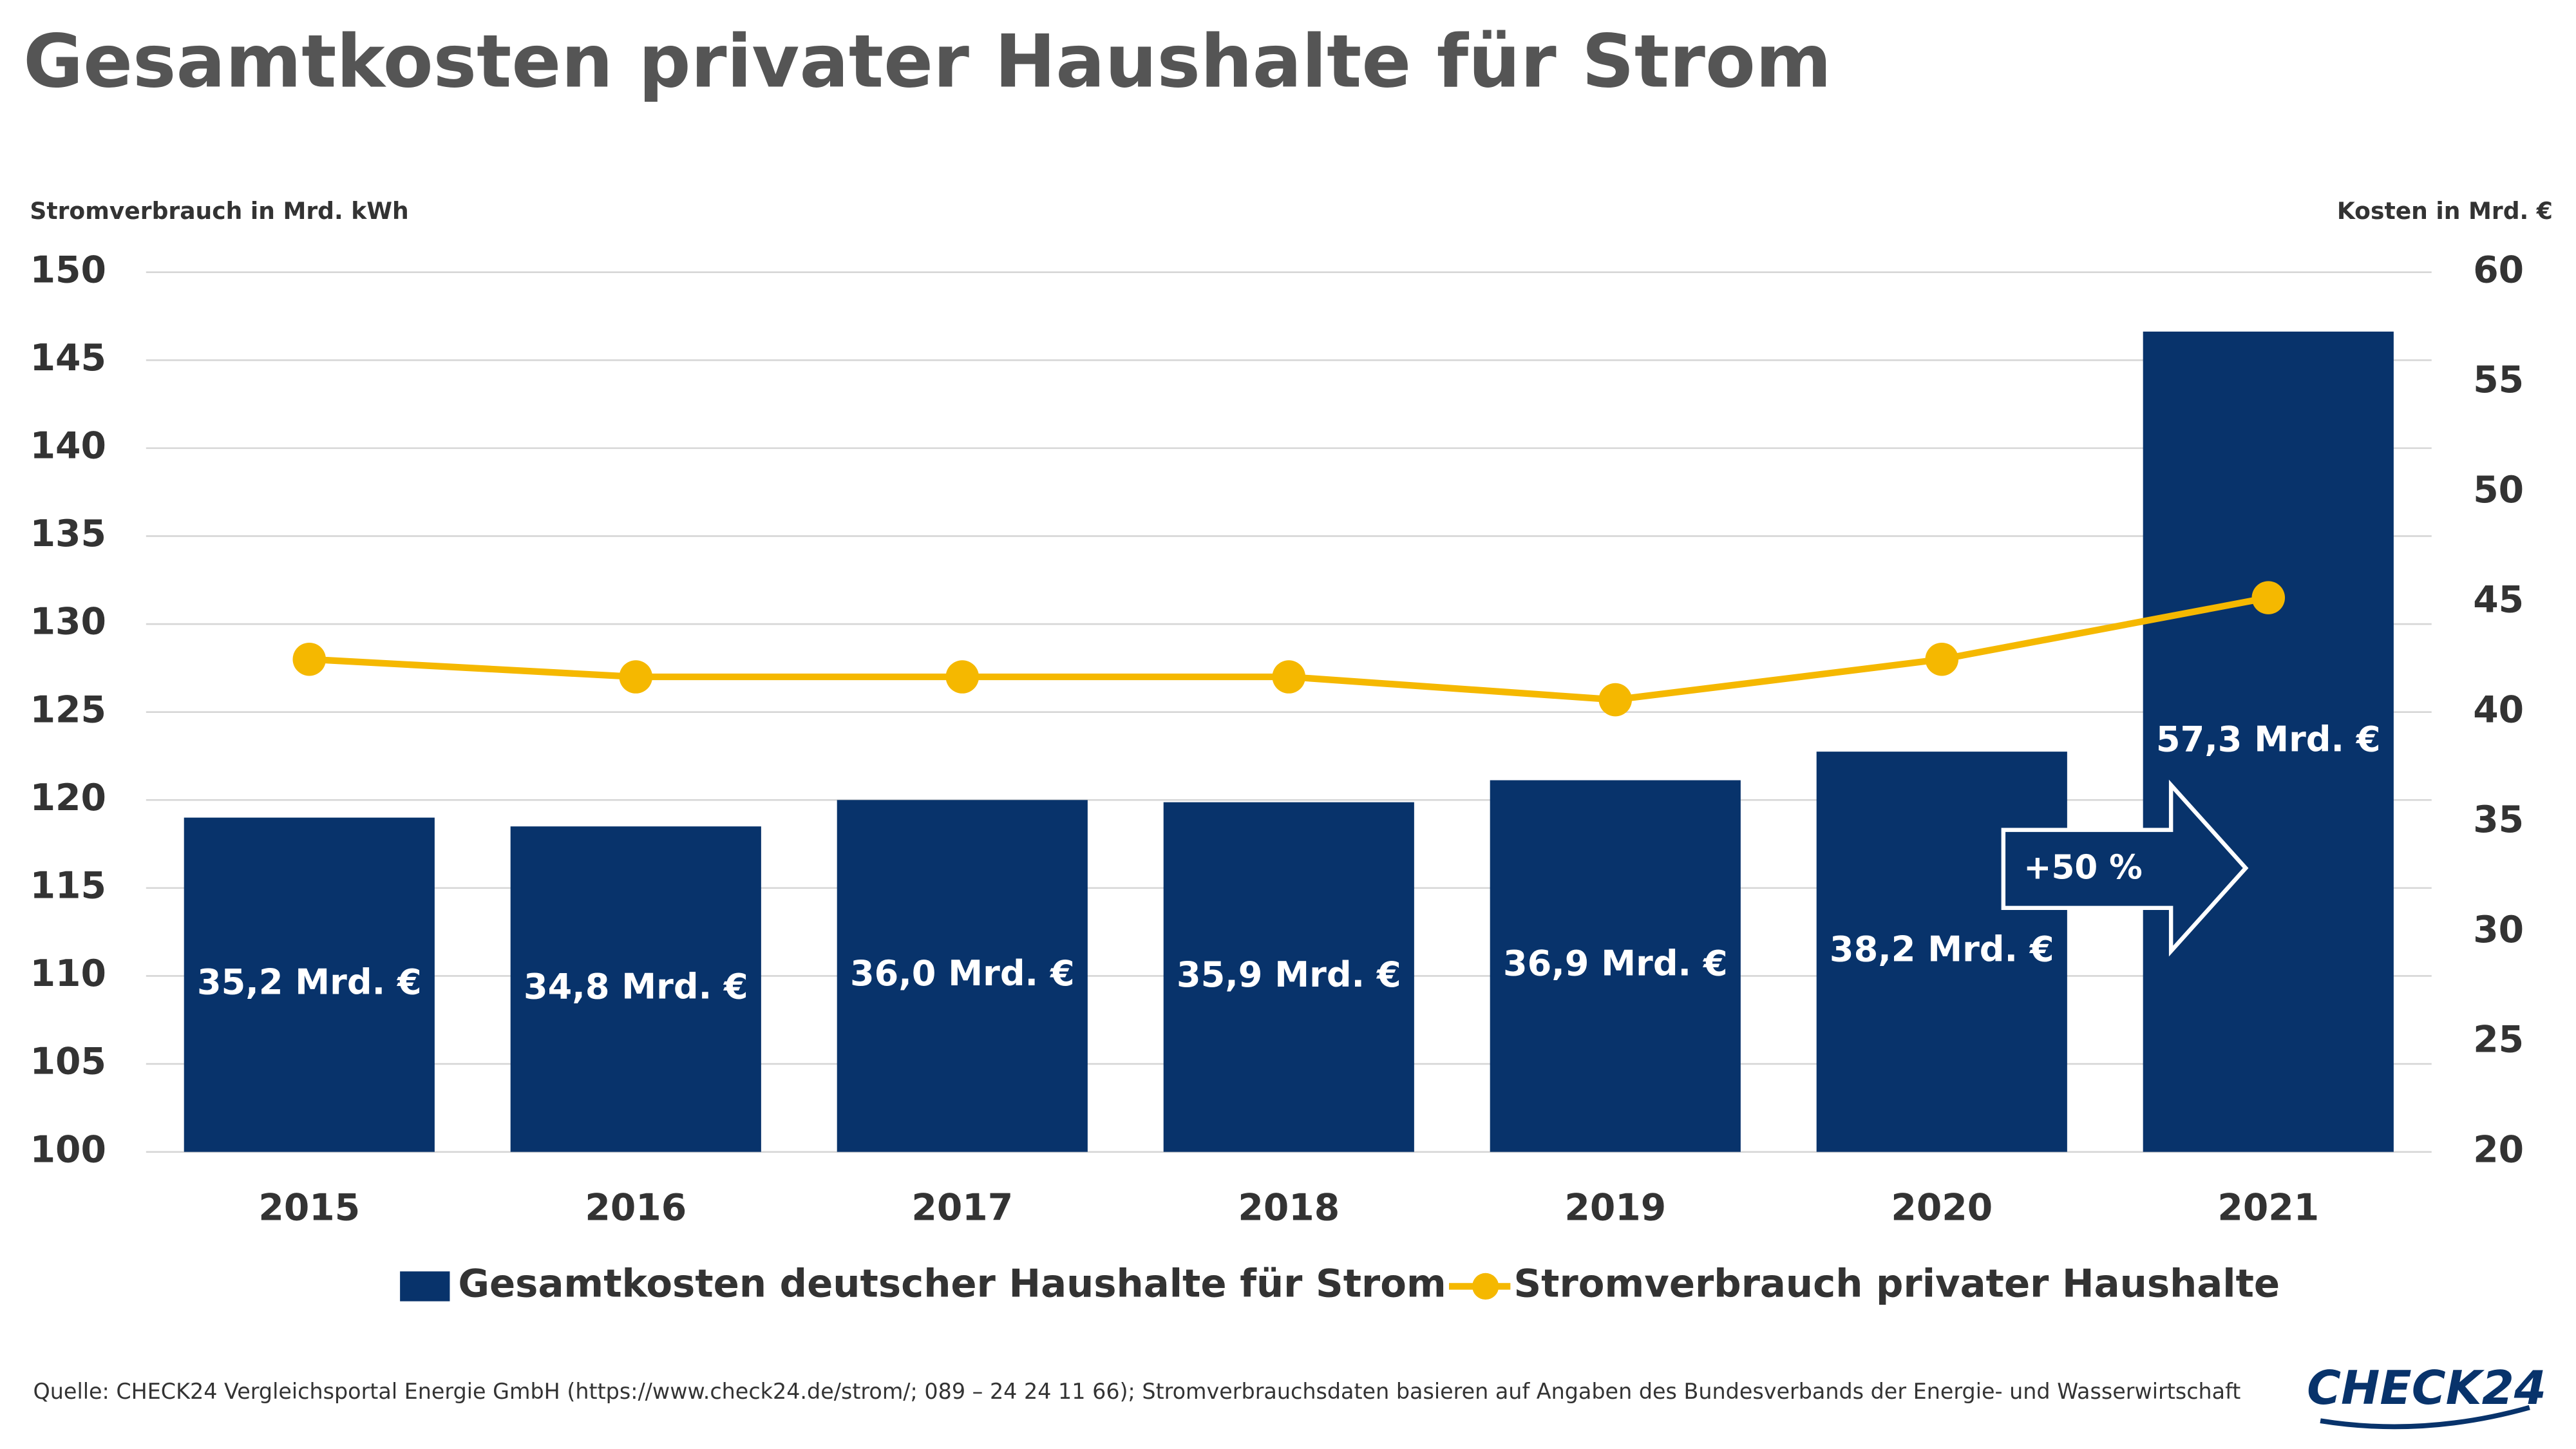 The image size is (2576, 1449). What do you see at coordinates (425, 1287) in the screenshot?
I see `legend-swatch` at bounding box center [425, 1287].